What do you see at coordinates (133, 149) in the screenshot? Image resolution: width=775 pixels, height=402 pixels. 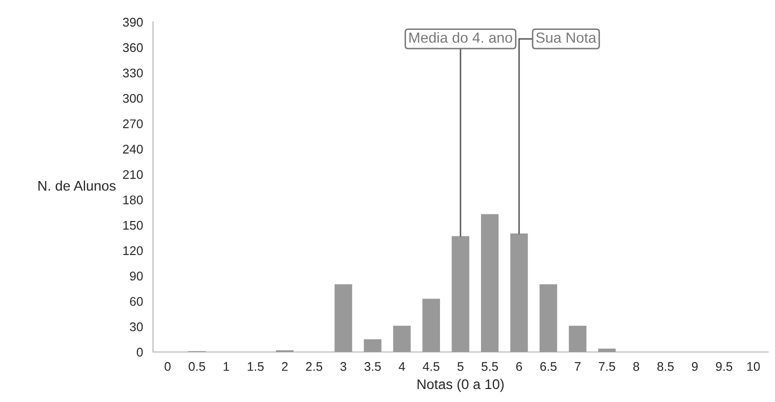 I see `y-tick-label: 240` at bounding box center [133, 149].